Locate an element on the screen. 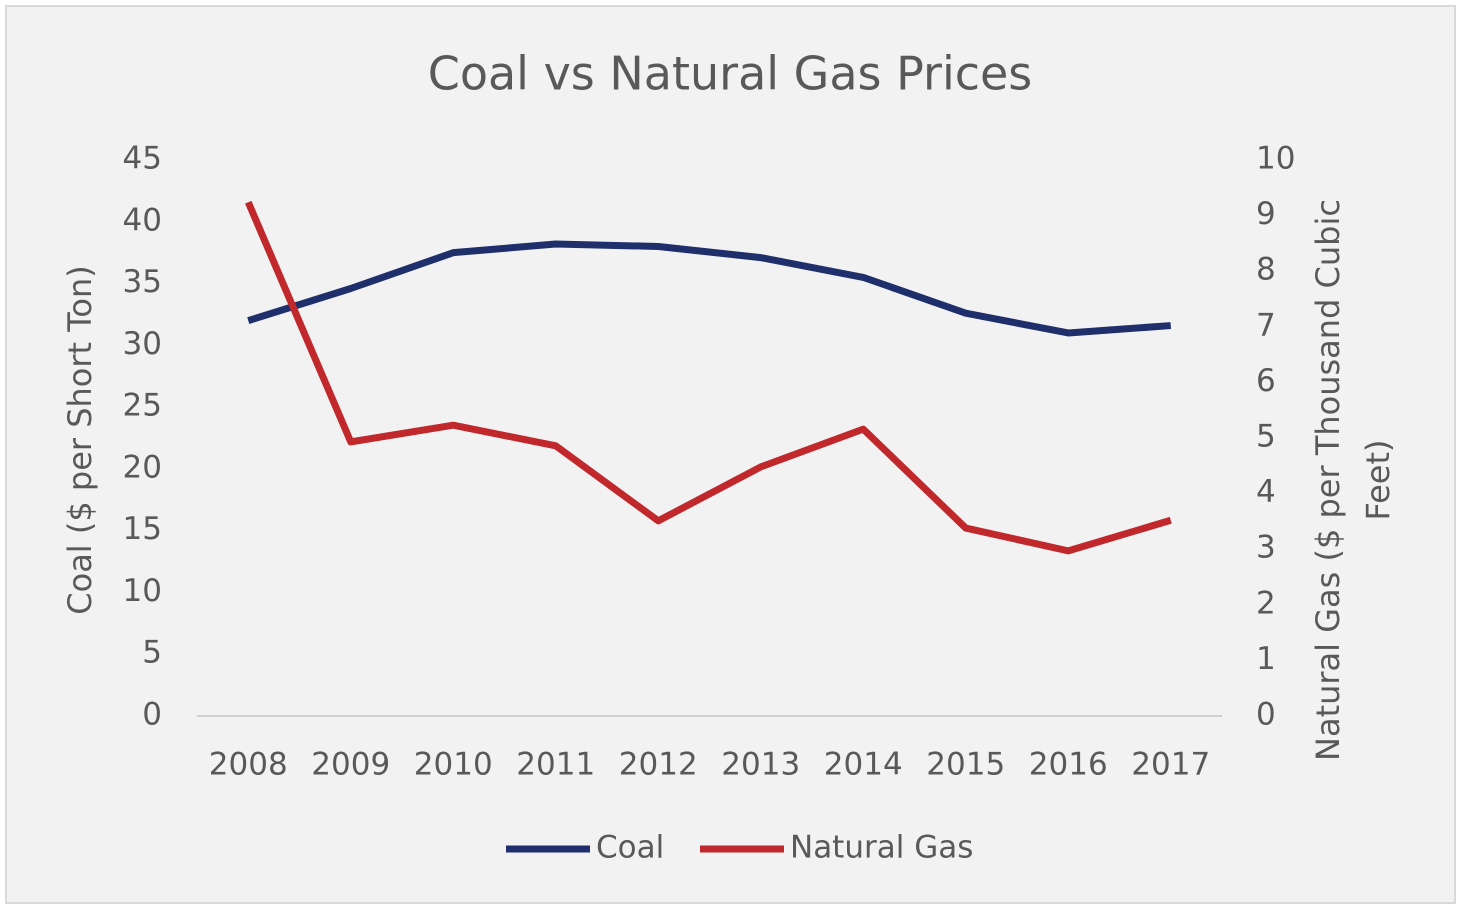 This screenshot has height=907, width=1463. y2-tick-label: 0 is located at coordinates (1266, 715).